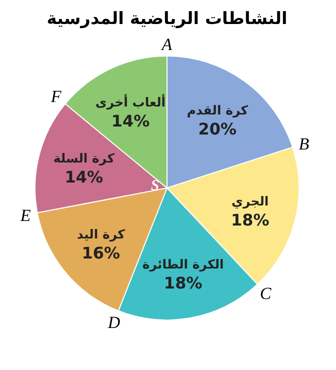  What do you see at coordinates (101, 234) in the screenshot?
I see `slice-label: كرة اليد` at bounding box center [101, 234].